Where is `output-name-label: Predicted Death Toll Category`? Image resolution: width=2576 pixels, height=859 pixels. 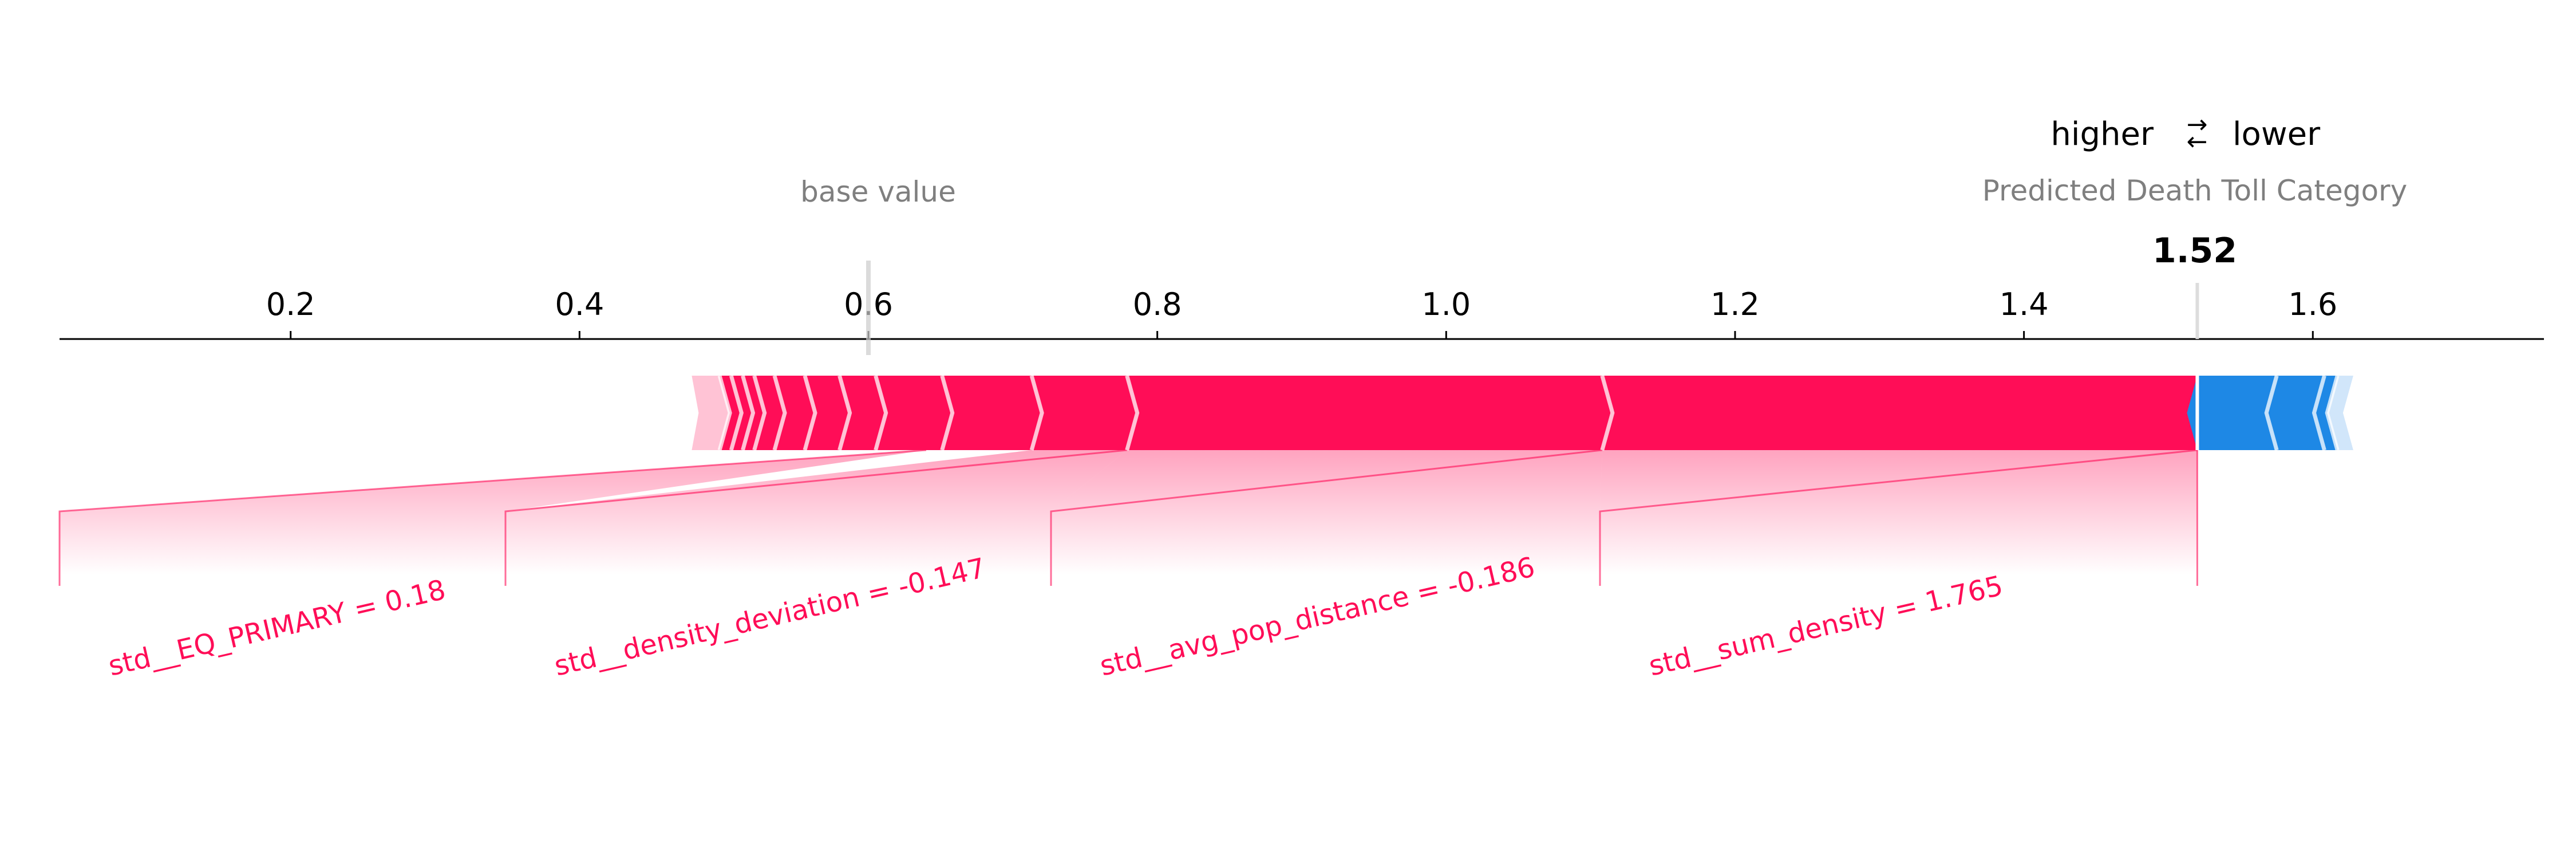
output-name-label: Predicted Death Toll Category is located at coordinates (2194, 190).